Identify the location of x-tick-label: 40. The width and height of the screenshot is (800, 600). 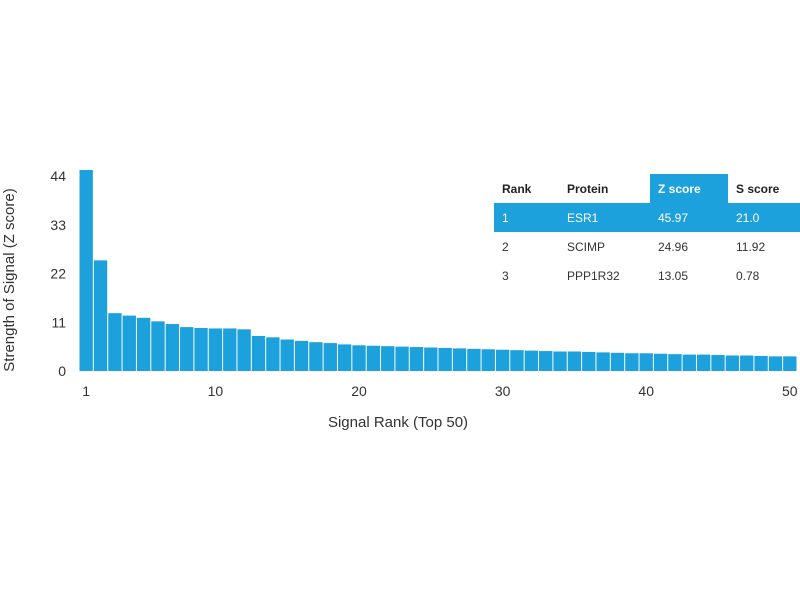
(646, 391).